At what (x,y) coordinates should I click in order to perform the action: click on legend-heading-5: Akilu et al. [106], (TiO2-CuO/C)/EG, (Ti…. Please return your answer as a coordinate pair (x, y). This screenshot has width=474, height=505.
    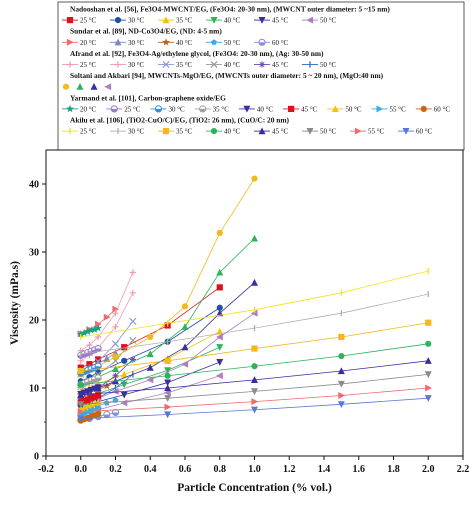
    Looking at the image, I should click on (180, 120).